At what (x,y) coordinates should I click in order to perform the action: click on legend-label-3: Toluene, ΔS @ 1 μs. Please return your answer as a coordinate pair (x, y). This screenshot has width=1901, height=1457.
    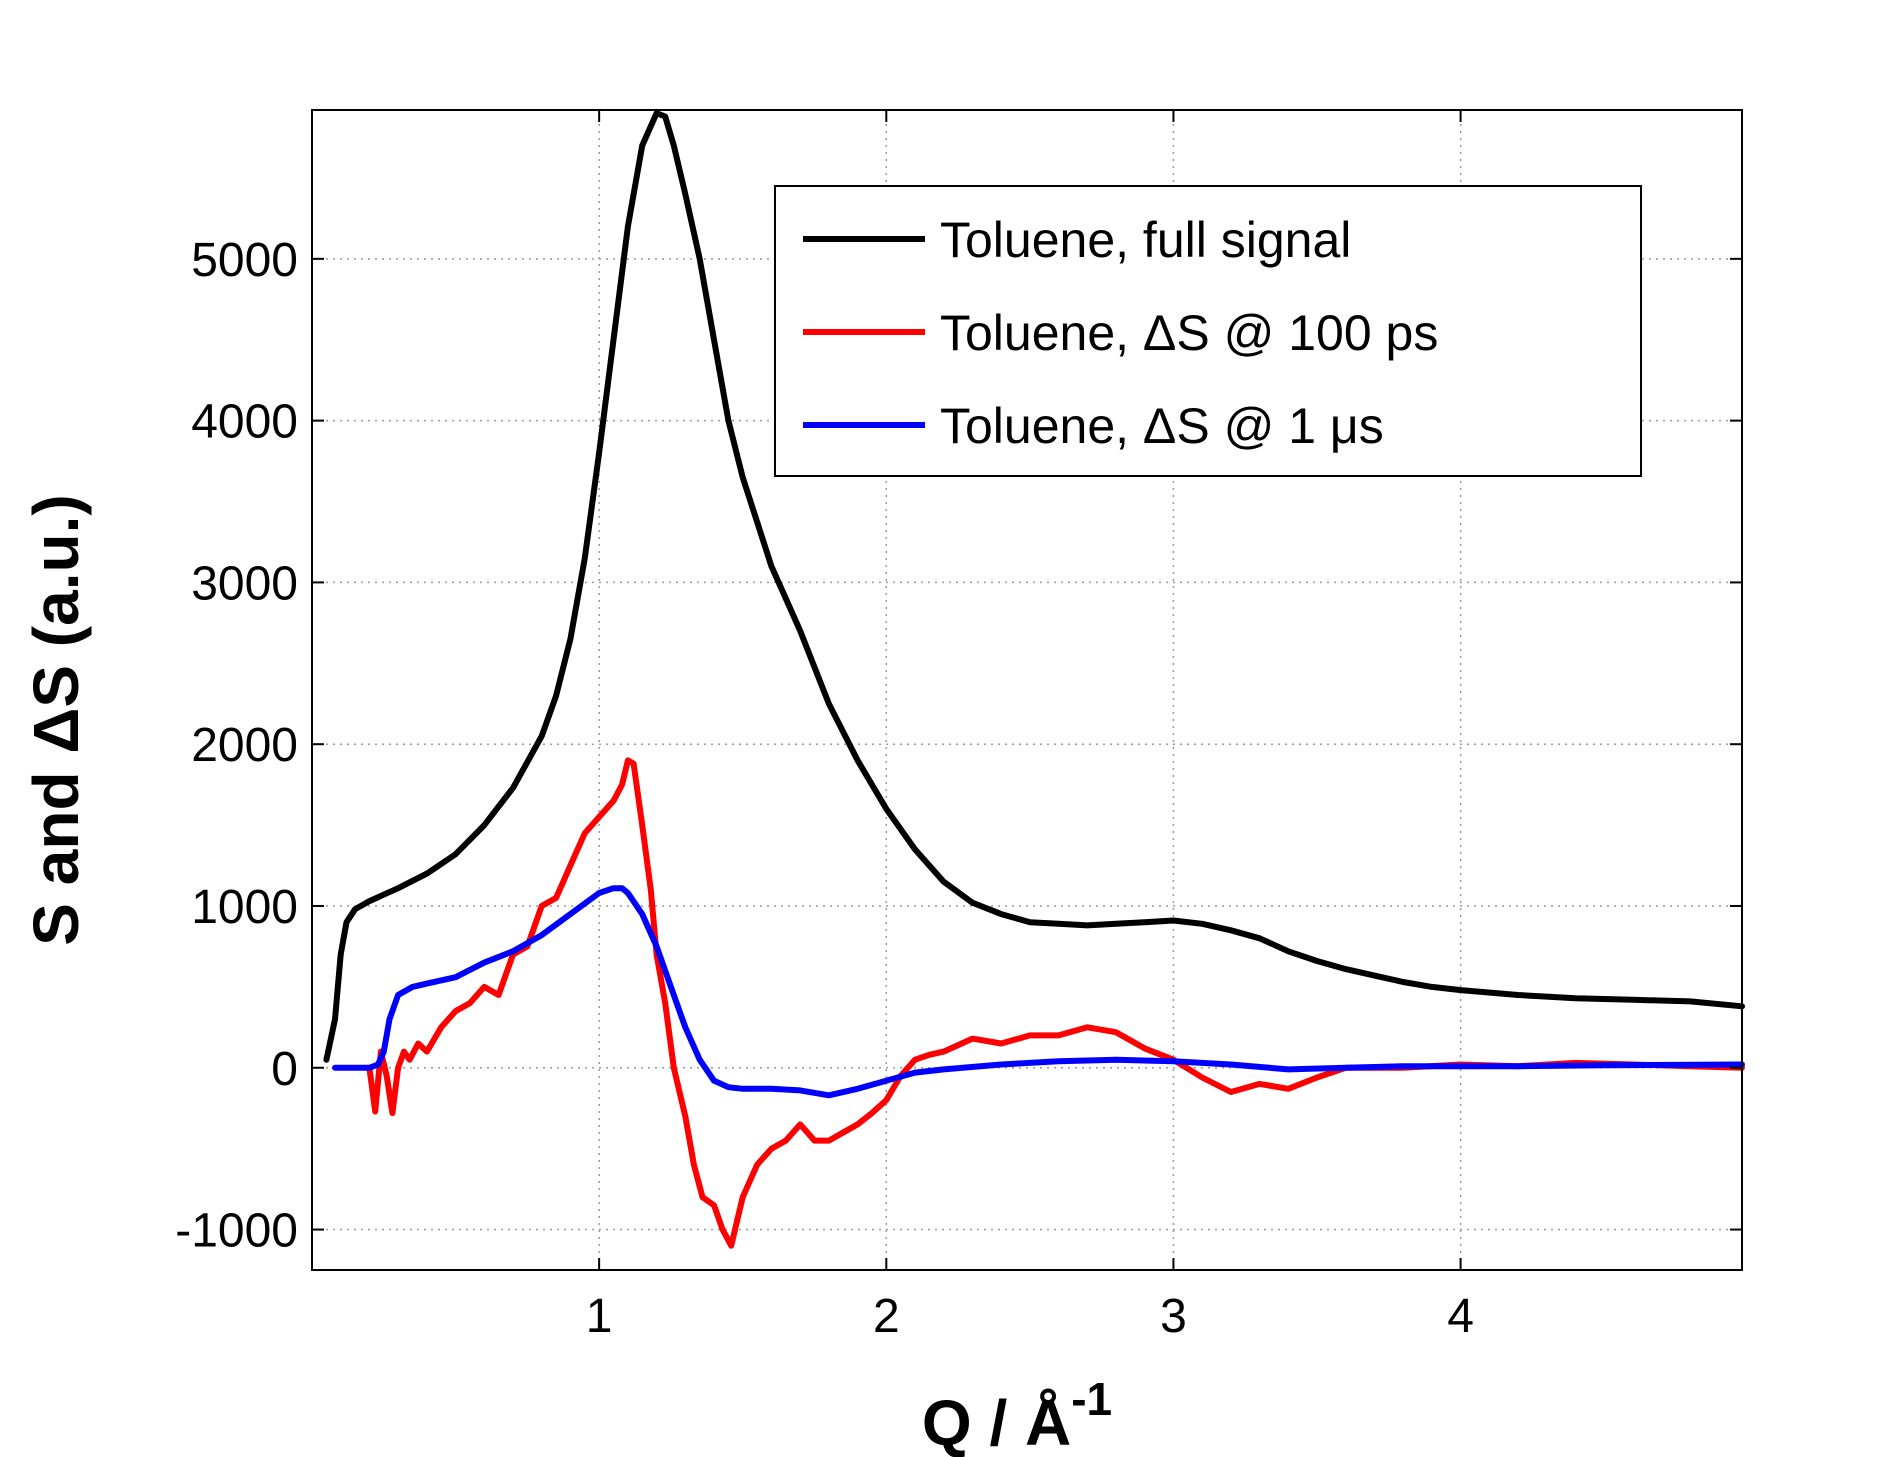
    Looking at the image, I should click on (1162, 426).